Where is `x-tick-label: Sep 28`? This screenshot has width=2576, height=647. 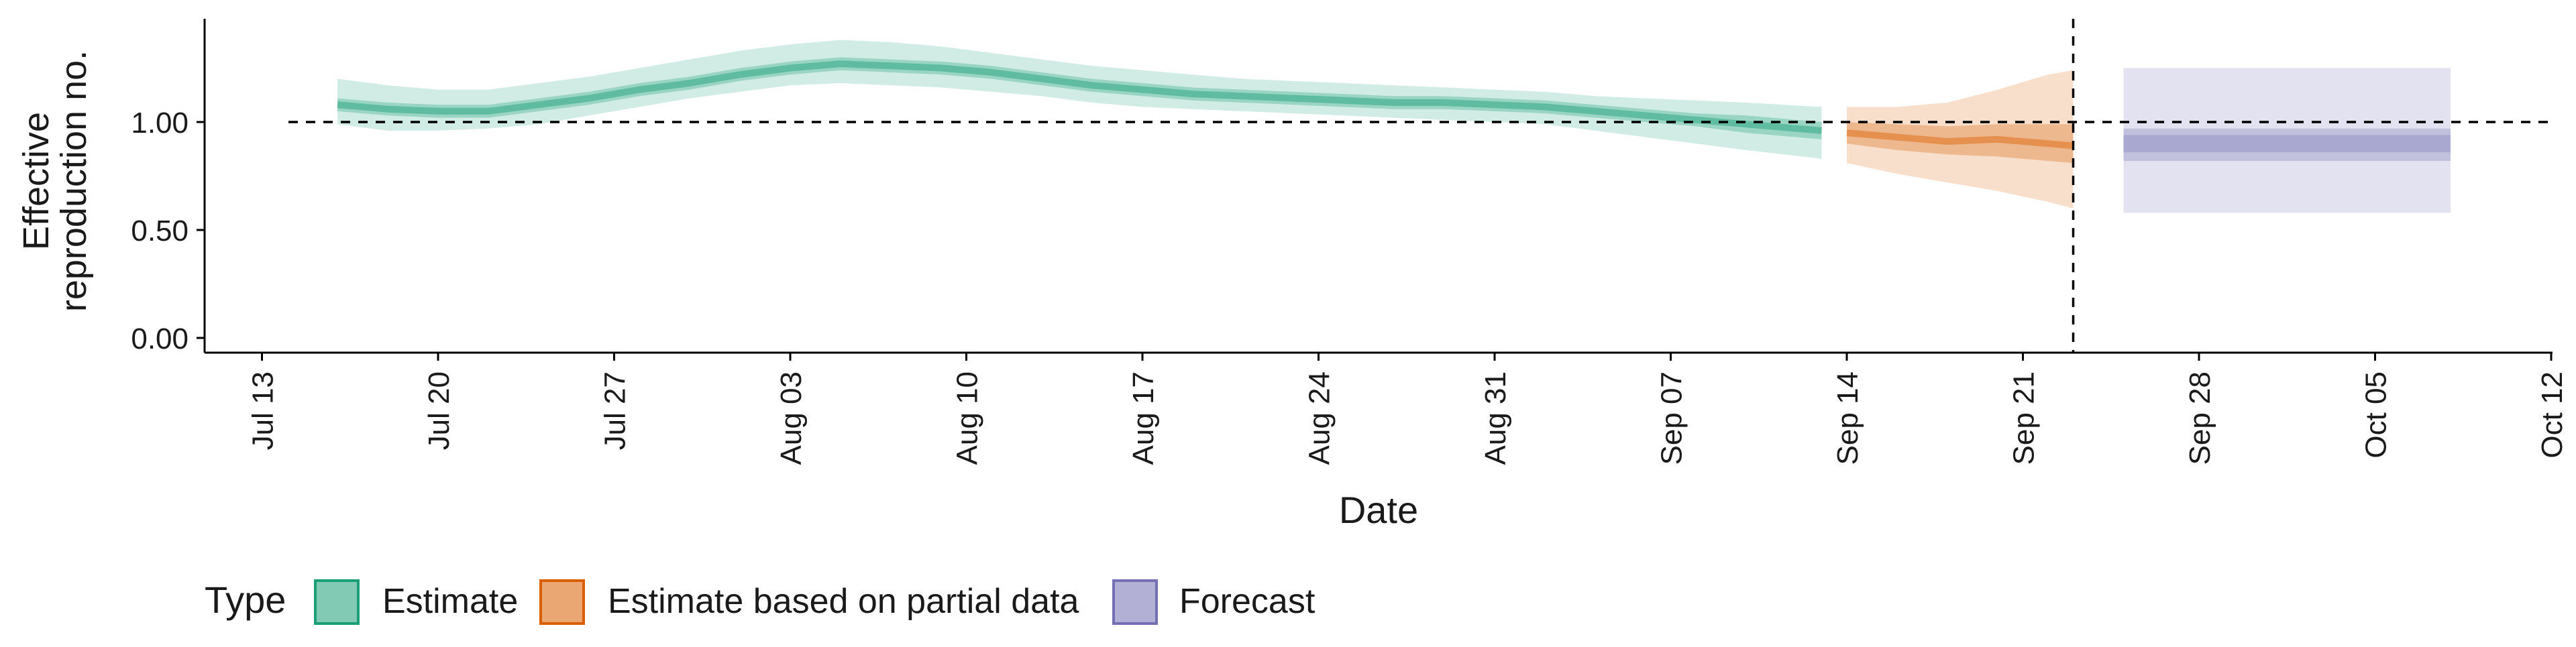 x-tick-label: Sep 28 is located at coordinates (2200, 418).